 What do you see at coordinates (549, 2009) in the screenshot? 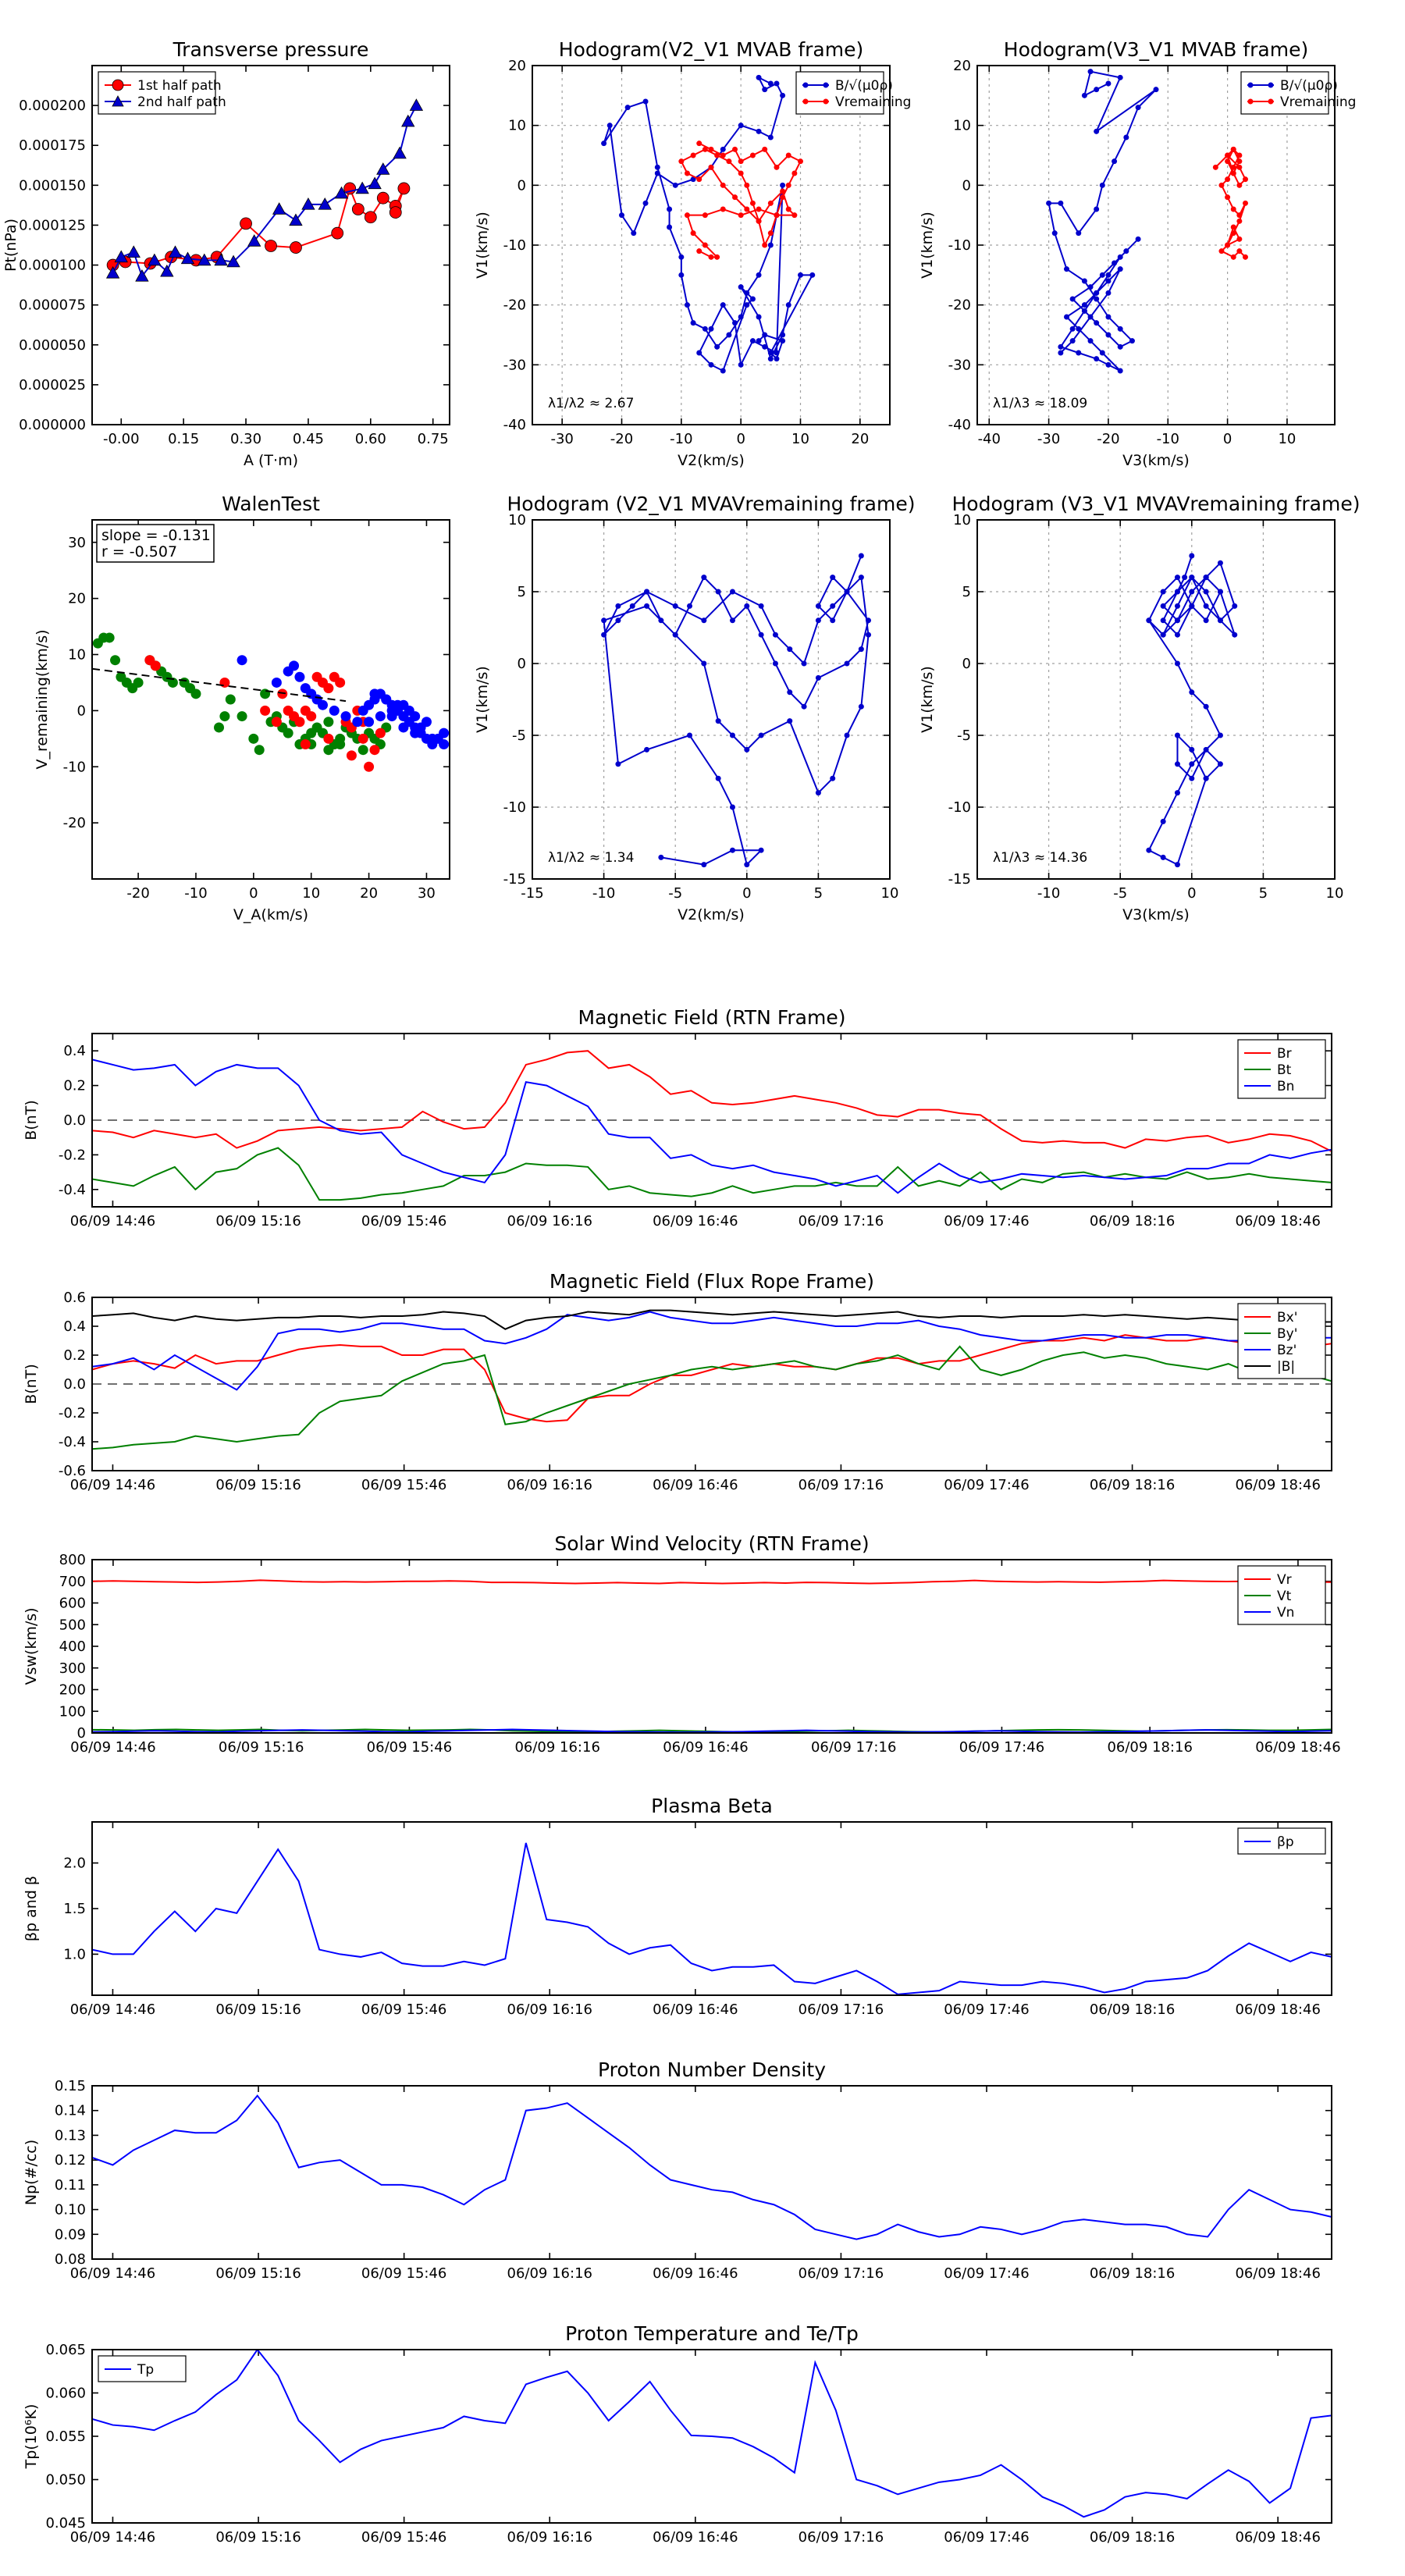
I see `beta-xtick-label: 06/09 16:16` at bounding box center [549, 2009].